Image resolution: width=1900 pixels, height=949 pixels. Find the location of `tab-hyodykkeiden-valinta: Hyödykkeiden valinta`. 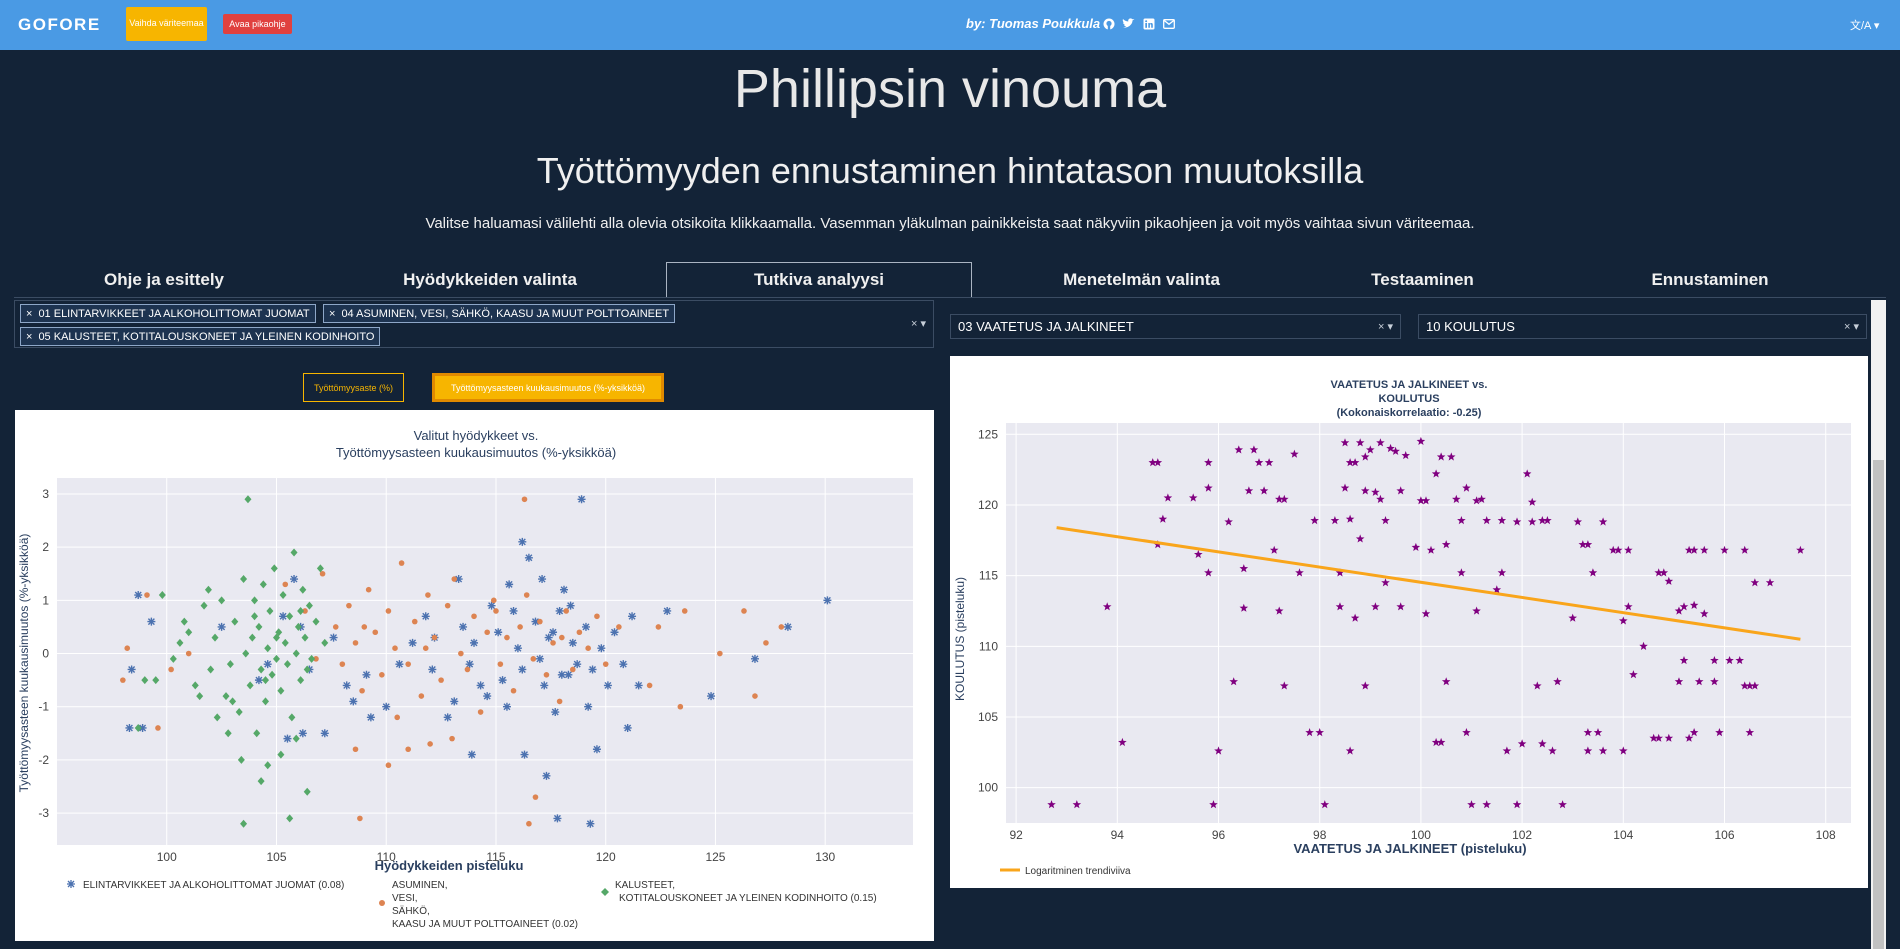

tab-hyodykkeiden-valinta: Hyödykkeiden valinta is located at coordinates (490, 279).